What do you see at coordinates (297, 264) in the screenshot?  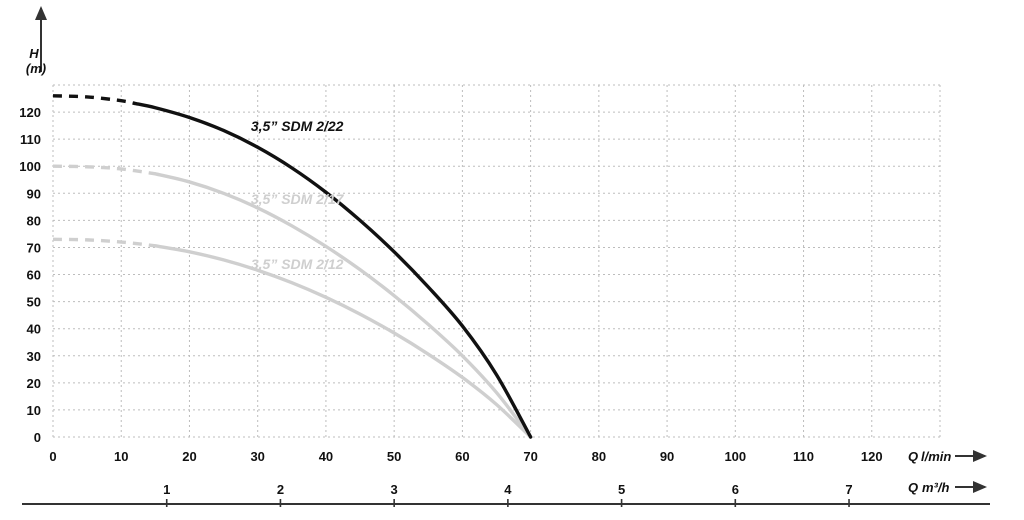 I see `curve-label-3: 3,5” SDM 2/12` at bounding box center [297, 264].